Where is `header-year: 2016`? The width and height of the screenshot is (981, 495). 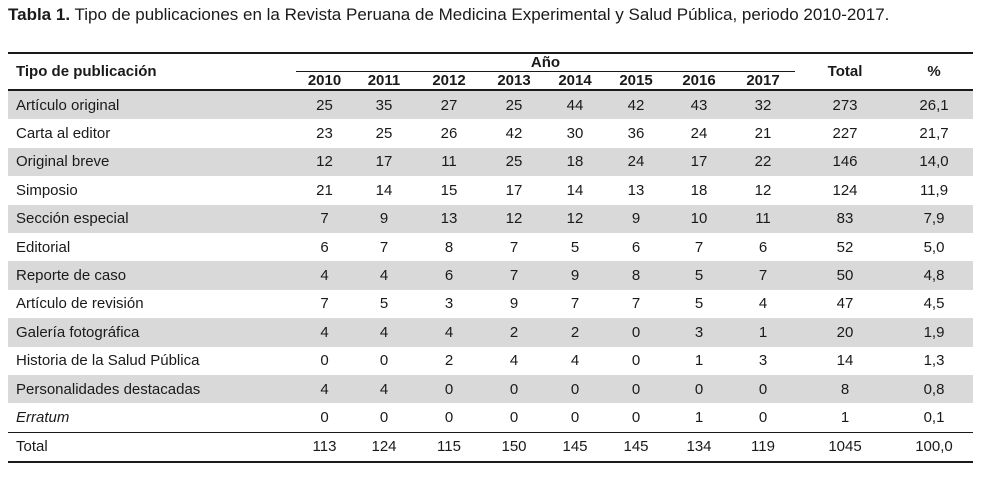
header-year: 2016 is located at coordinates (699, 81).